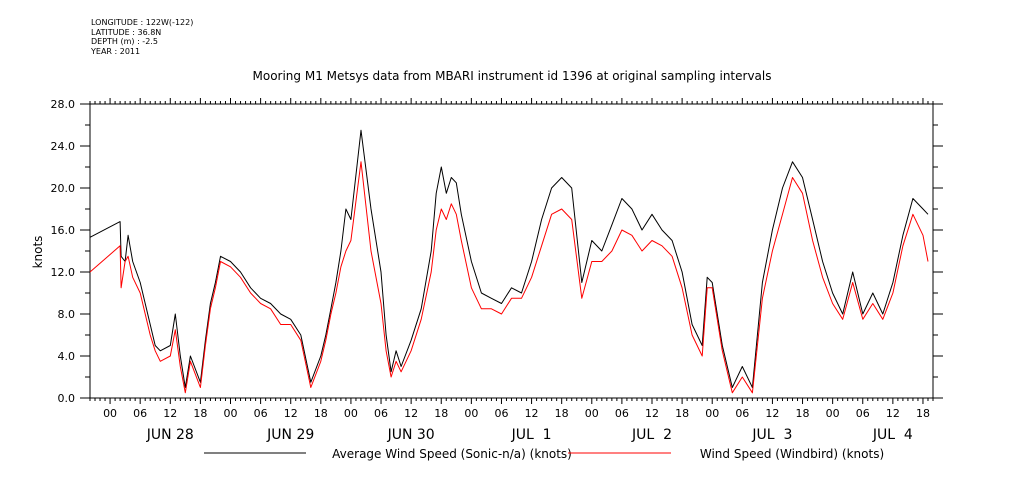 The image size is (1009, 504). What do you see at coordinates (142, 22) in the screenshot?
I see `longitude-text: LONGITUDE : 122W(-122)` at bounding box center [142, 22].